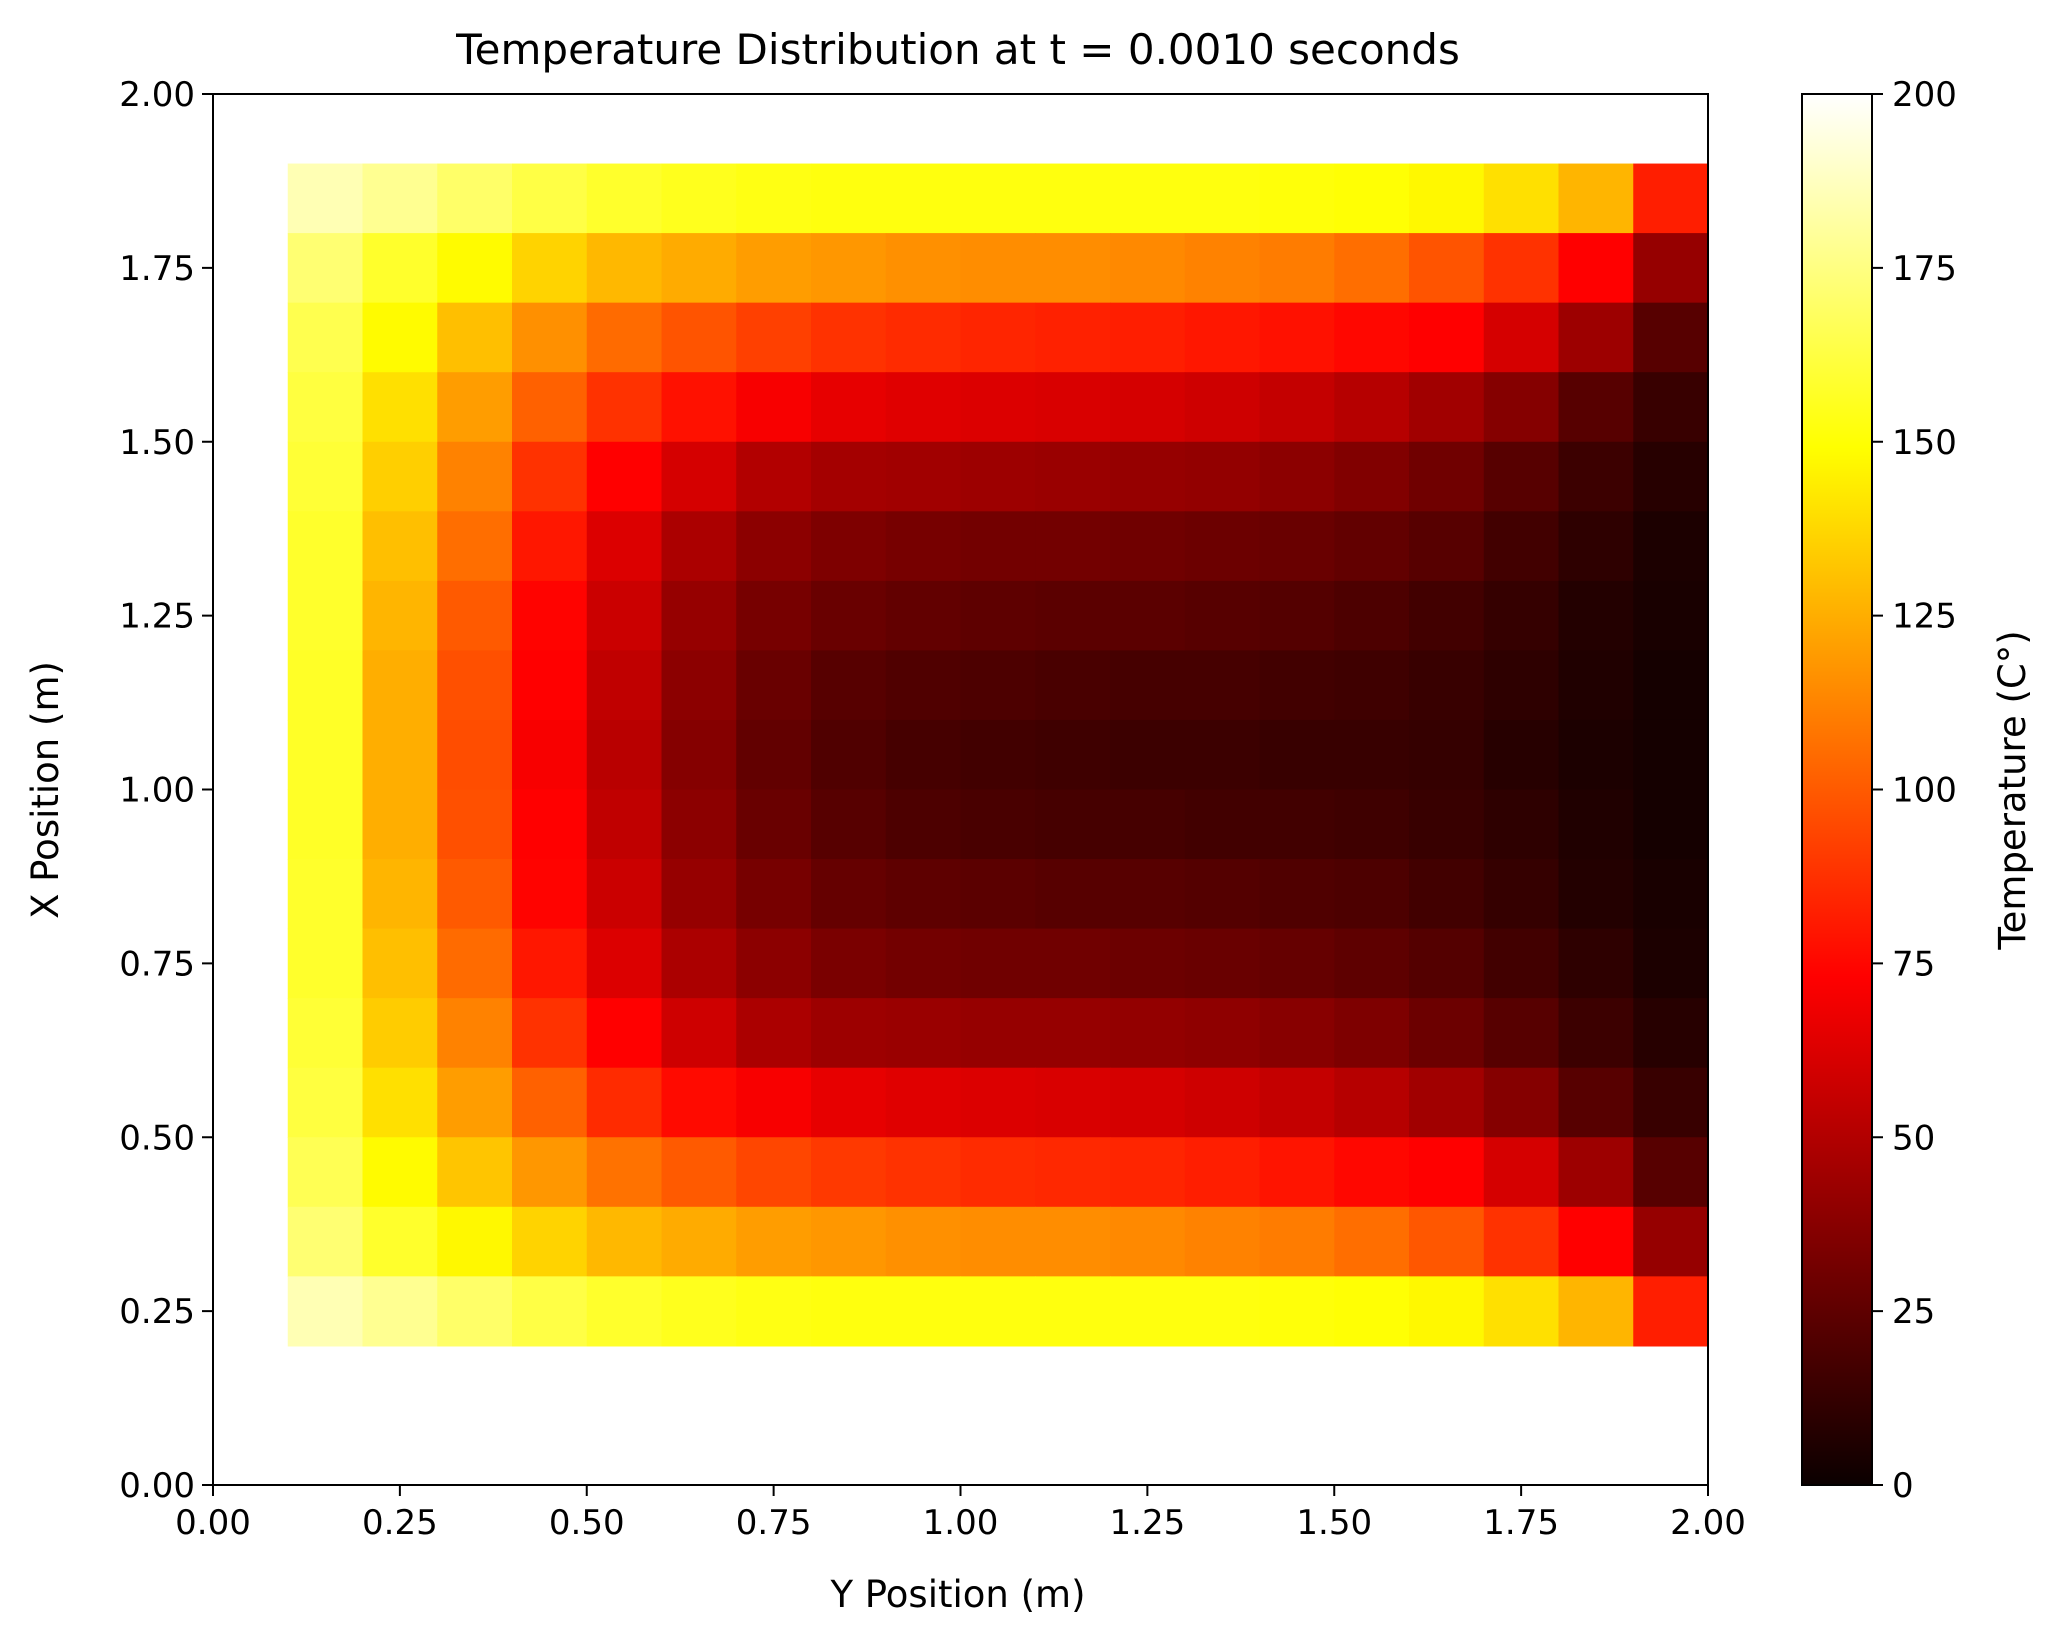 The image size is (2058, 1638). What do you see at coordinates (45, 790) in the screenshot?
I see `y-axis-label: X Position (m)` at bounding box center [45, 790].